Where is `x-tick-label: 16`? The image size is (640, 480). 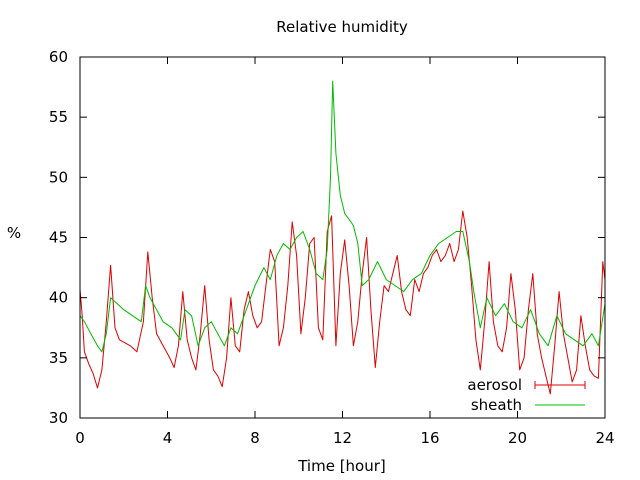
x-tick-label: 16 is located at coordinates (429, 438).